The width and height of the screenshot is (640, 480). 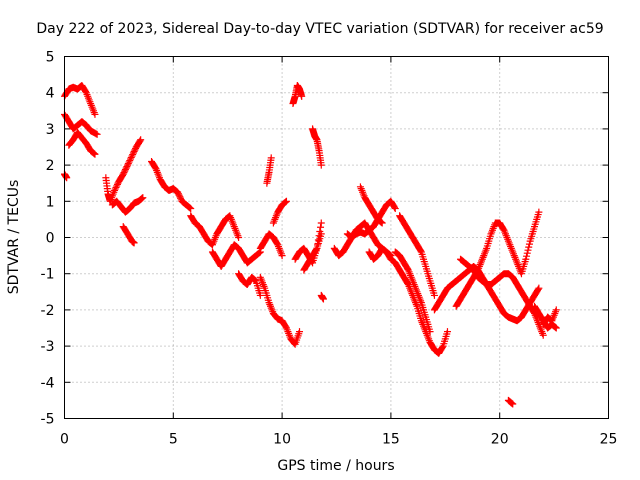 I want to click on x-tick-label: 10, so click(x=282, y=440).